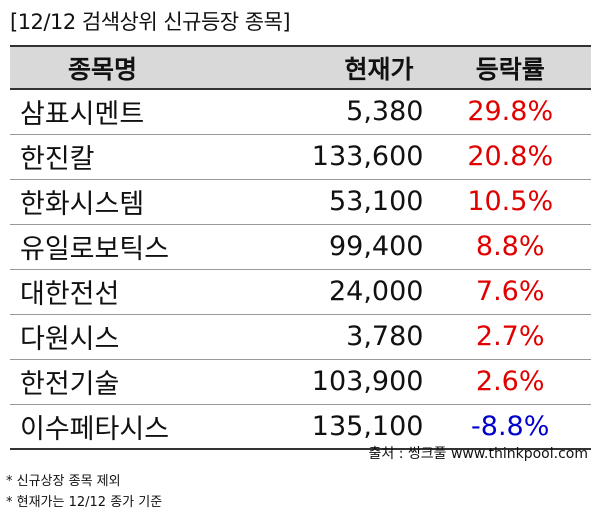 The width and height of the screenshot is (600, 516). Describe the element at coordinates (70, 339) in the screenshot. I see `stock-name: 다원시스` at that location.